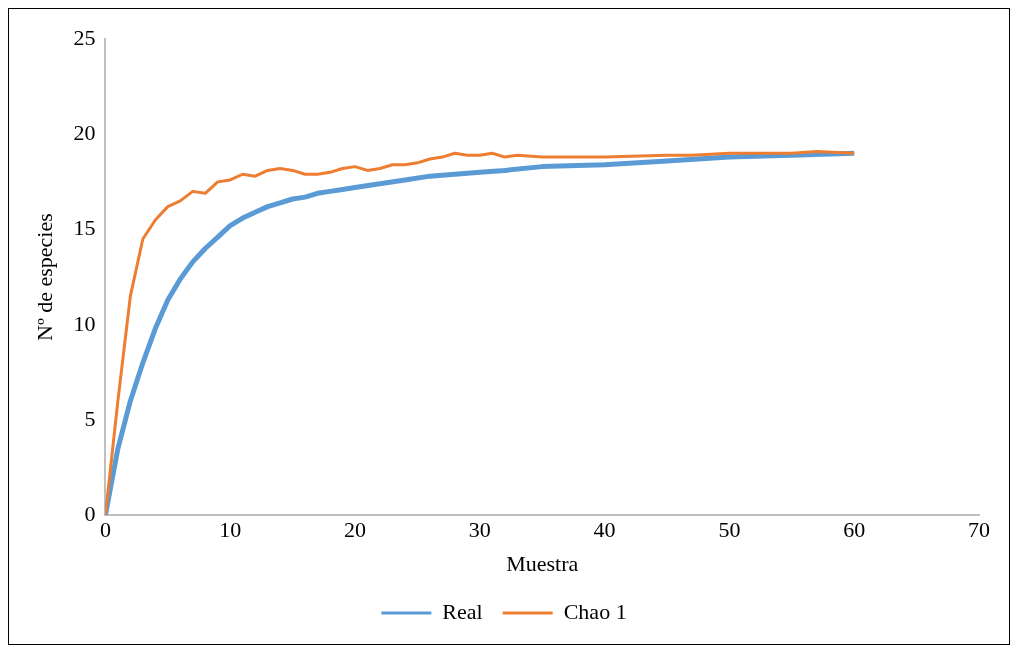  I want to click on y-tick-label: 15, so click(84, 228).